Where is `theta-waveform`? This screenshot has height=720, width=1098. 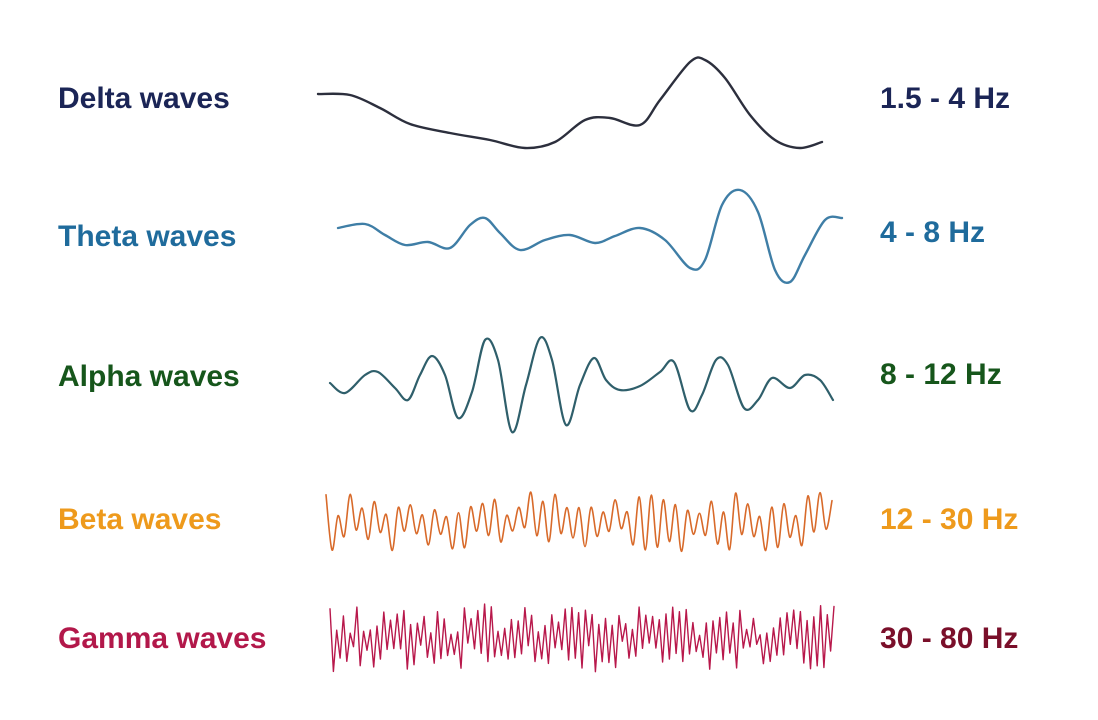
theta-waveform is located at coordinates (590, 236).